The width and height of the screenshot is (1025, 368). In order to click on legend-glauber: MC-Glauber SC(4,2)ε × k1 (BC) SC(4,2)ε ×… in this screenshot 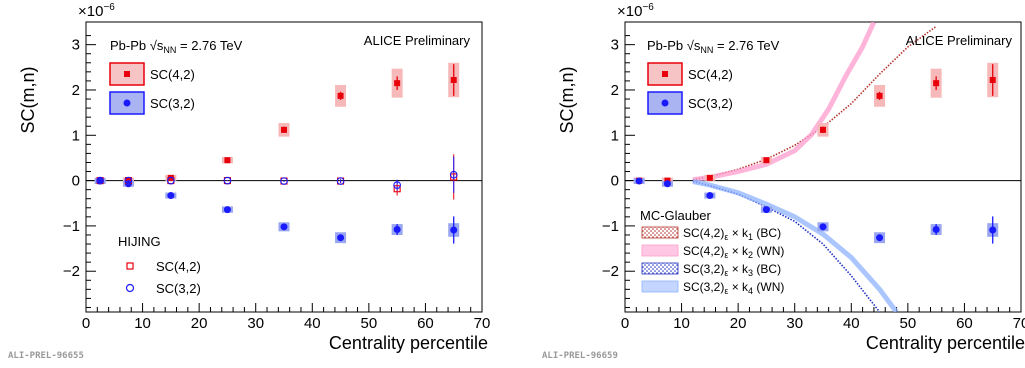, I will do `click(712, 252)`.